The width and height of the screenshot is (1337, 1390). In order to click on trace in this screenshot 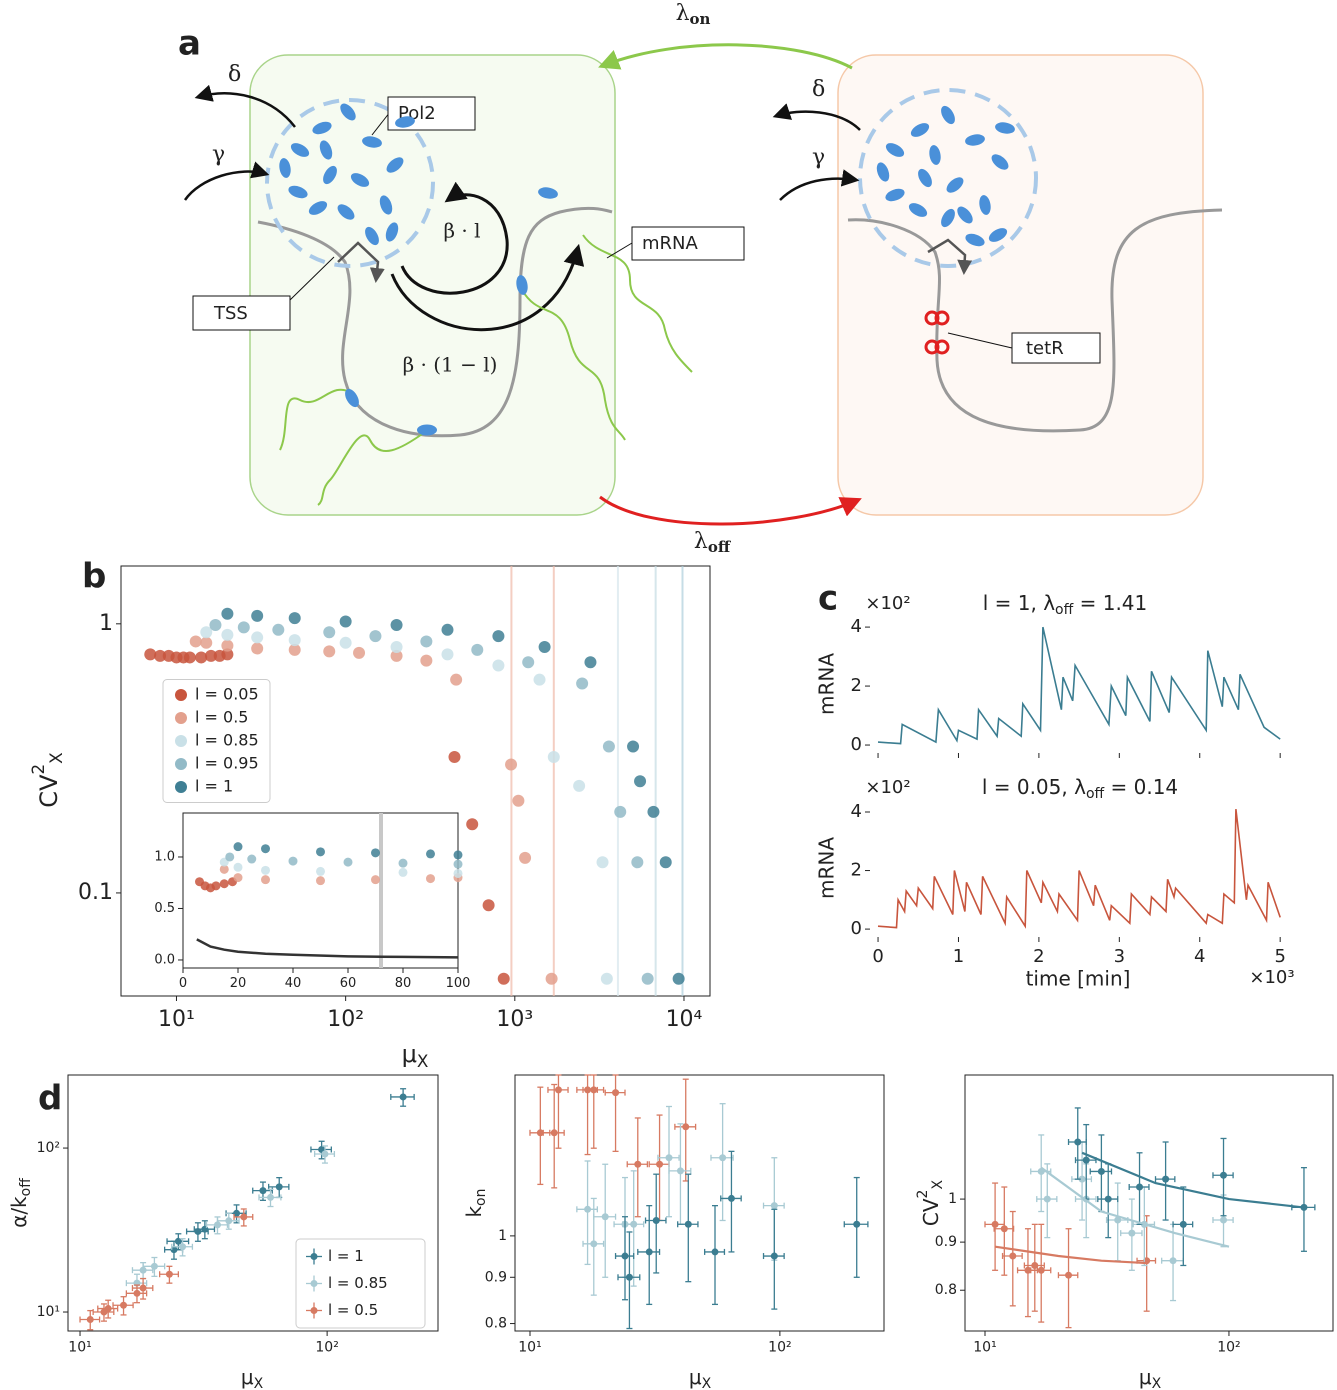, I will do `click(1079, 685)`.